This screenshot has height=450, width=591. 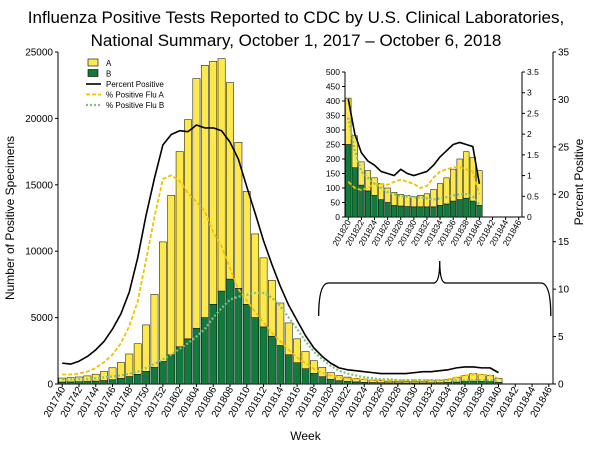 I want to click on line-percent-positive, so click(x=414, y=141).